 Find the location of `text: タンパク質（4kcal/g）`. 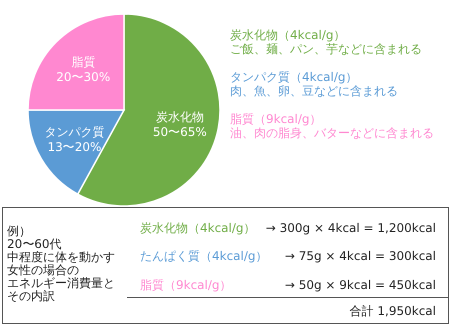

text: タンパク質（4kcal/g） is located at coordinates (294, 77).